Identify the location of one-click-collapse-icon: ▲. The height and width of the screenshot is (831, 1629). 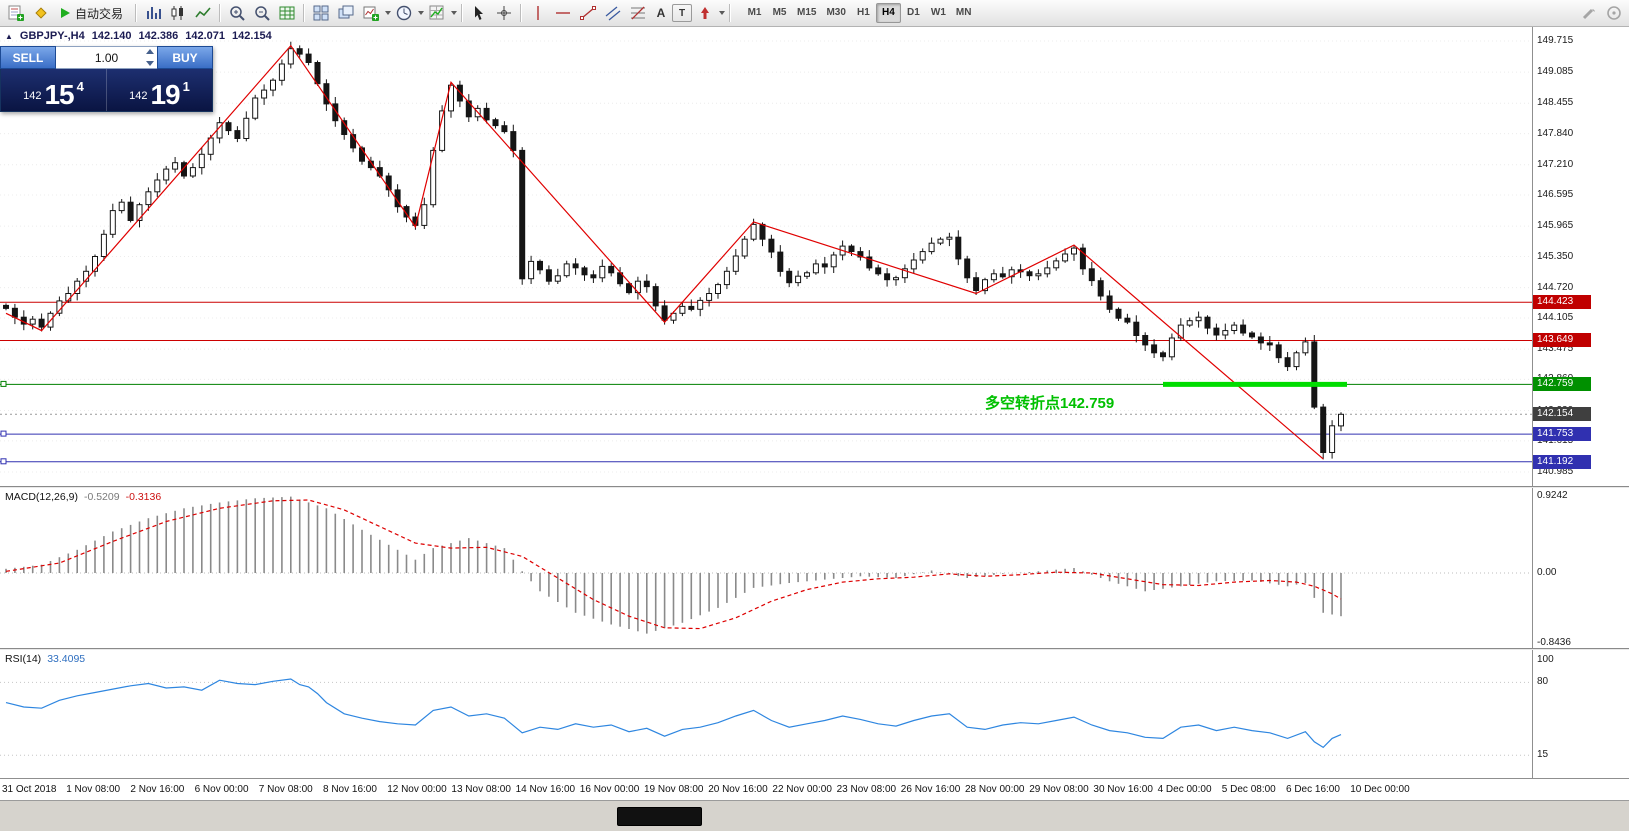
(9, 36).